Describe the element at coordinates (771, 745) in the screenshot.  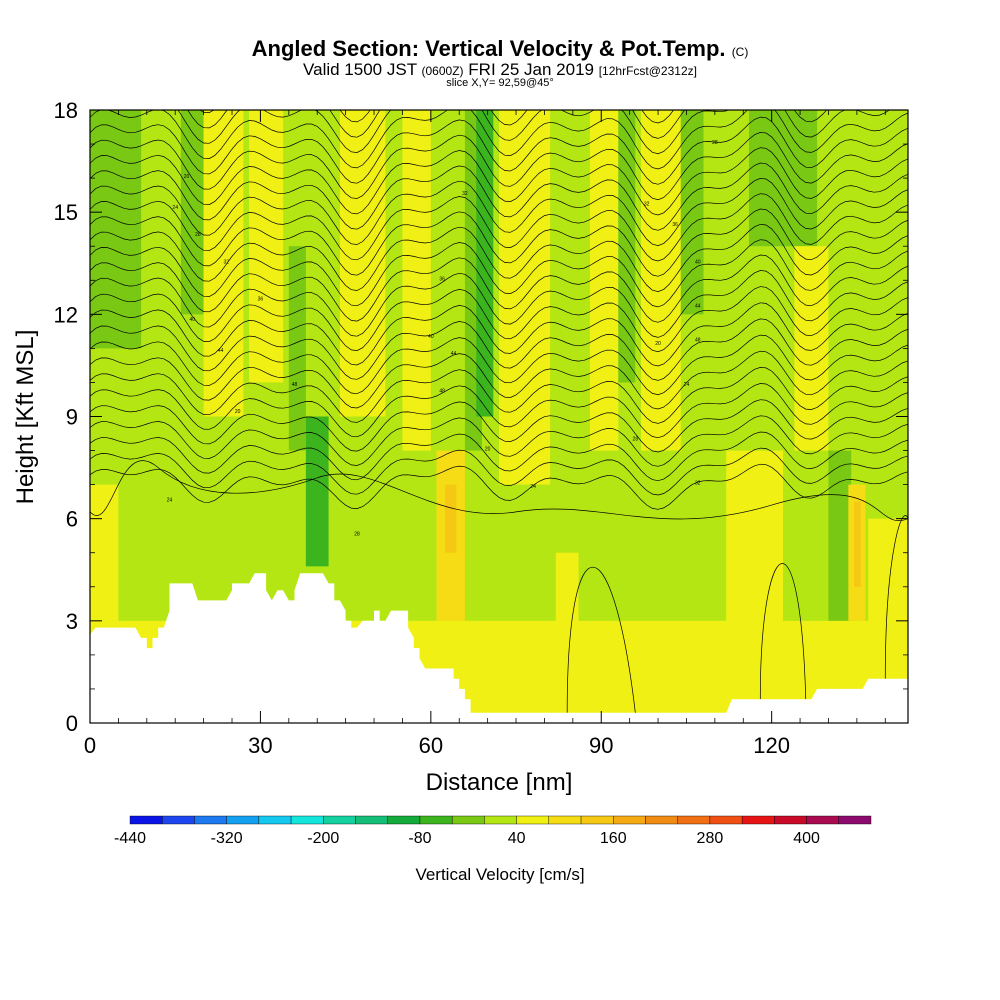
I see `x-tick-label-4: 120` at that location.